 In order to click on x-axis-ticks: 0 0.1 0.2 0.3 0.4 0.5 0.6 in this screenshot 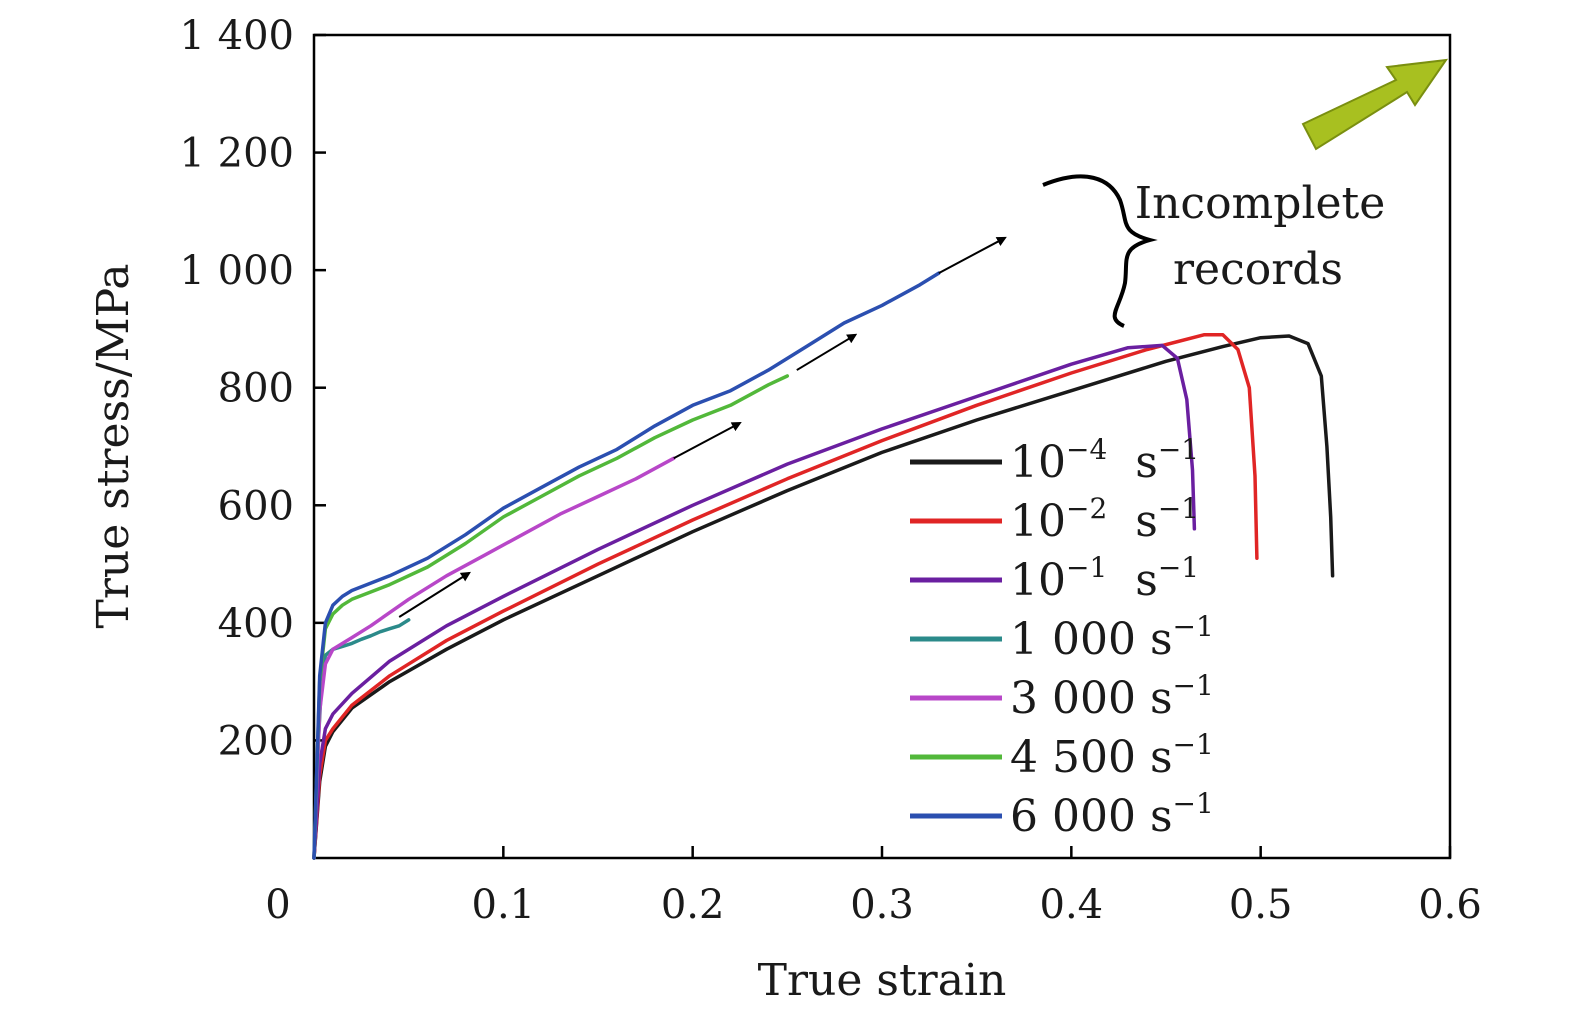, I will do `click(873, 887)`.